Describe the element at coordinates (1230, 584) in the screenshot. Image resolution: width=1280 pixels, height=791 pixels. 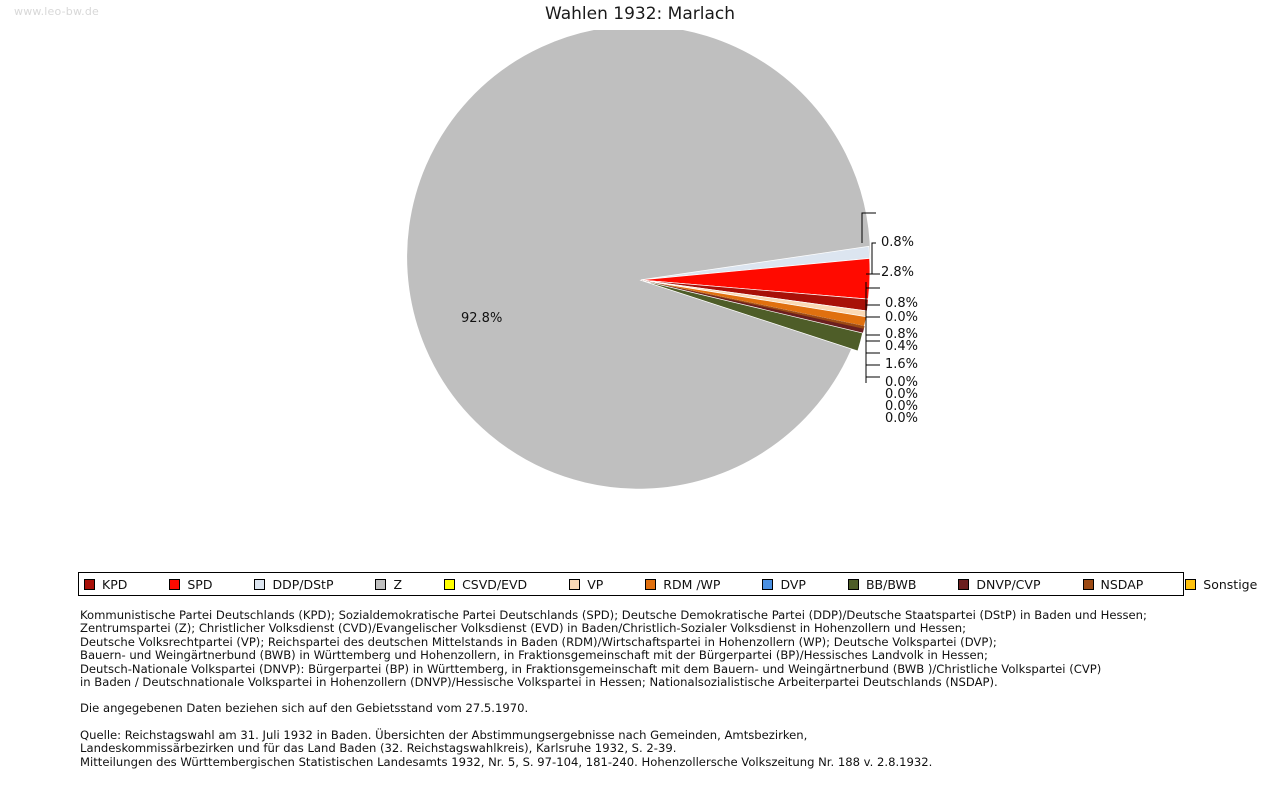
I see `legend-label-sonstige: Sonstige` at that location.